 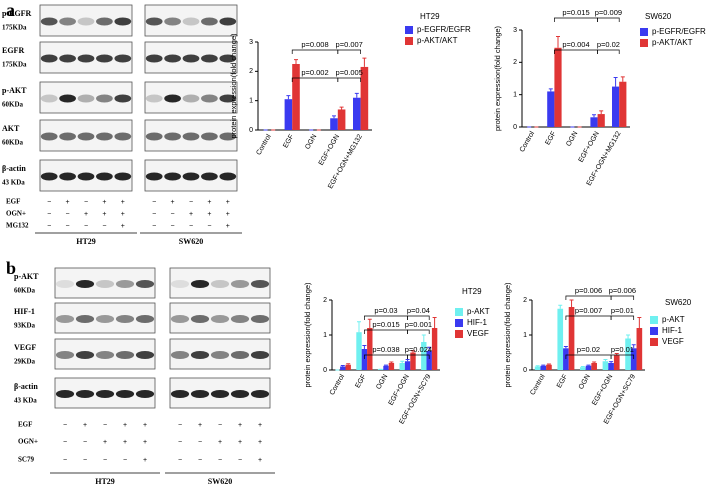 What do you see at coordinates (325, 300) in the screenshot?
I see `y-tick-label: 2` at bounding box center [325, 300].